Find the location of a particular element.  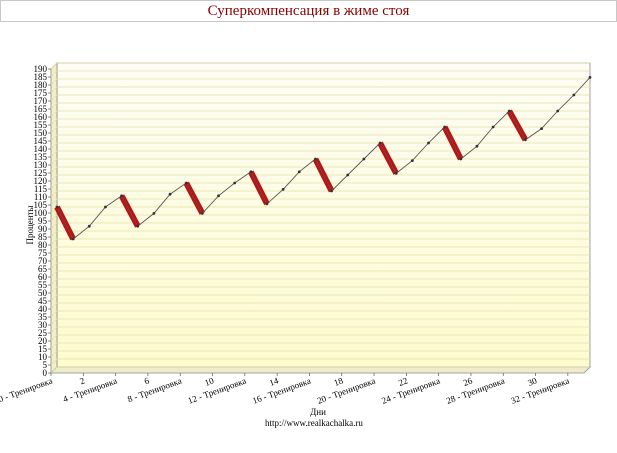

y-tick-label: 40 is located at coordinates (43, 309).